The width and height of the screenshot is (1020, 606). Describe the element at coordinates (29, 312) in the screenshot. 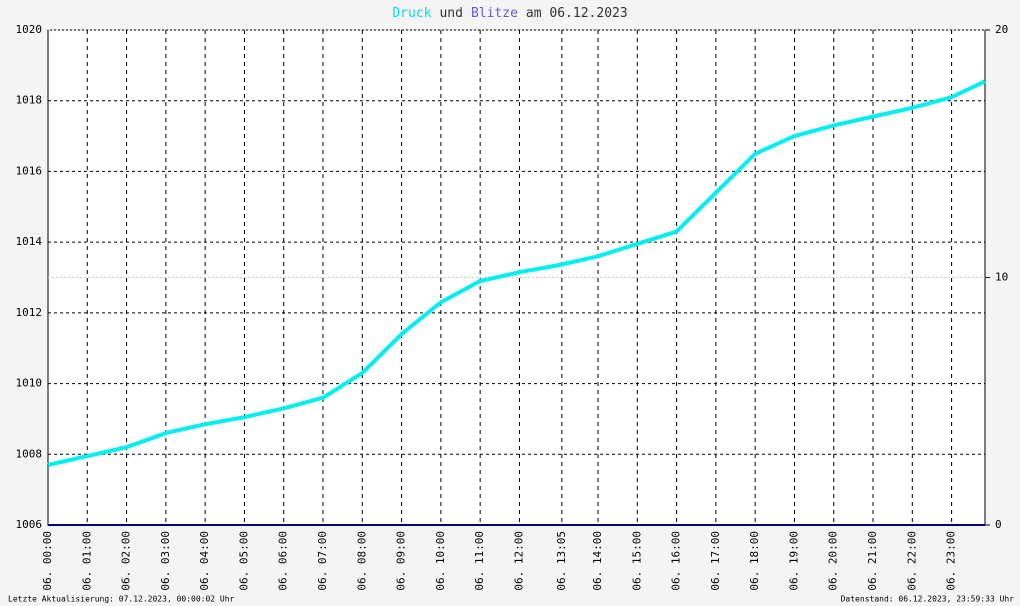

I see `y-tick-label: 1012` at that location.